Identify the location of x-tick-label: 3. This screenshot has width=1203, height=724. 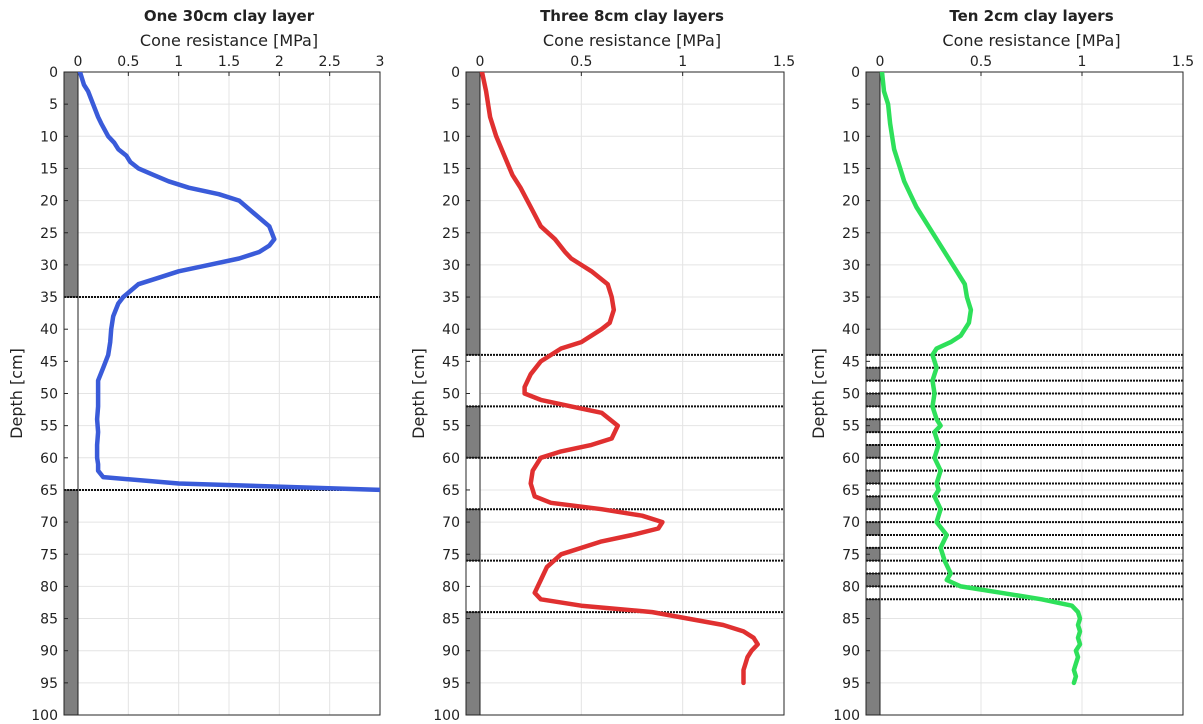
(380, 62).